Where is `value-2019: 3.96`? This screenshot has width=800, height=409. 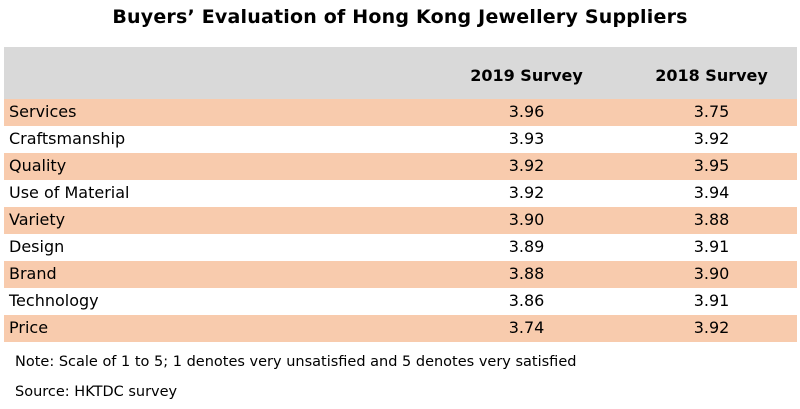
value-2019: 3.96 is located at coordinates (526, 111).